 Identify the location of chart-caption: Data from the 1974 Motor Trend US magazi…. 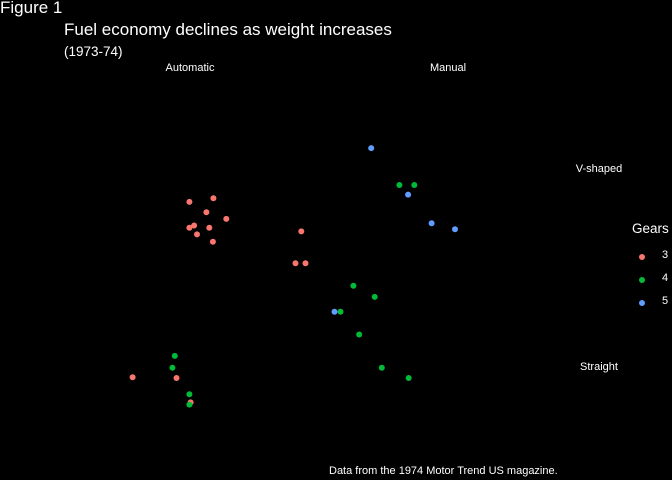
(443, 471).